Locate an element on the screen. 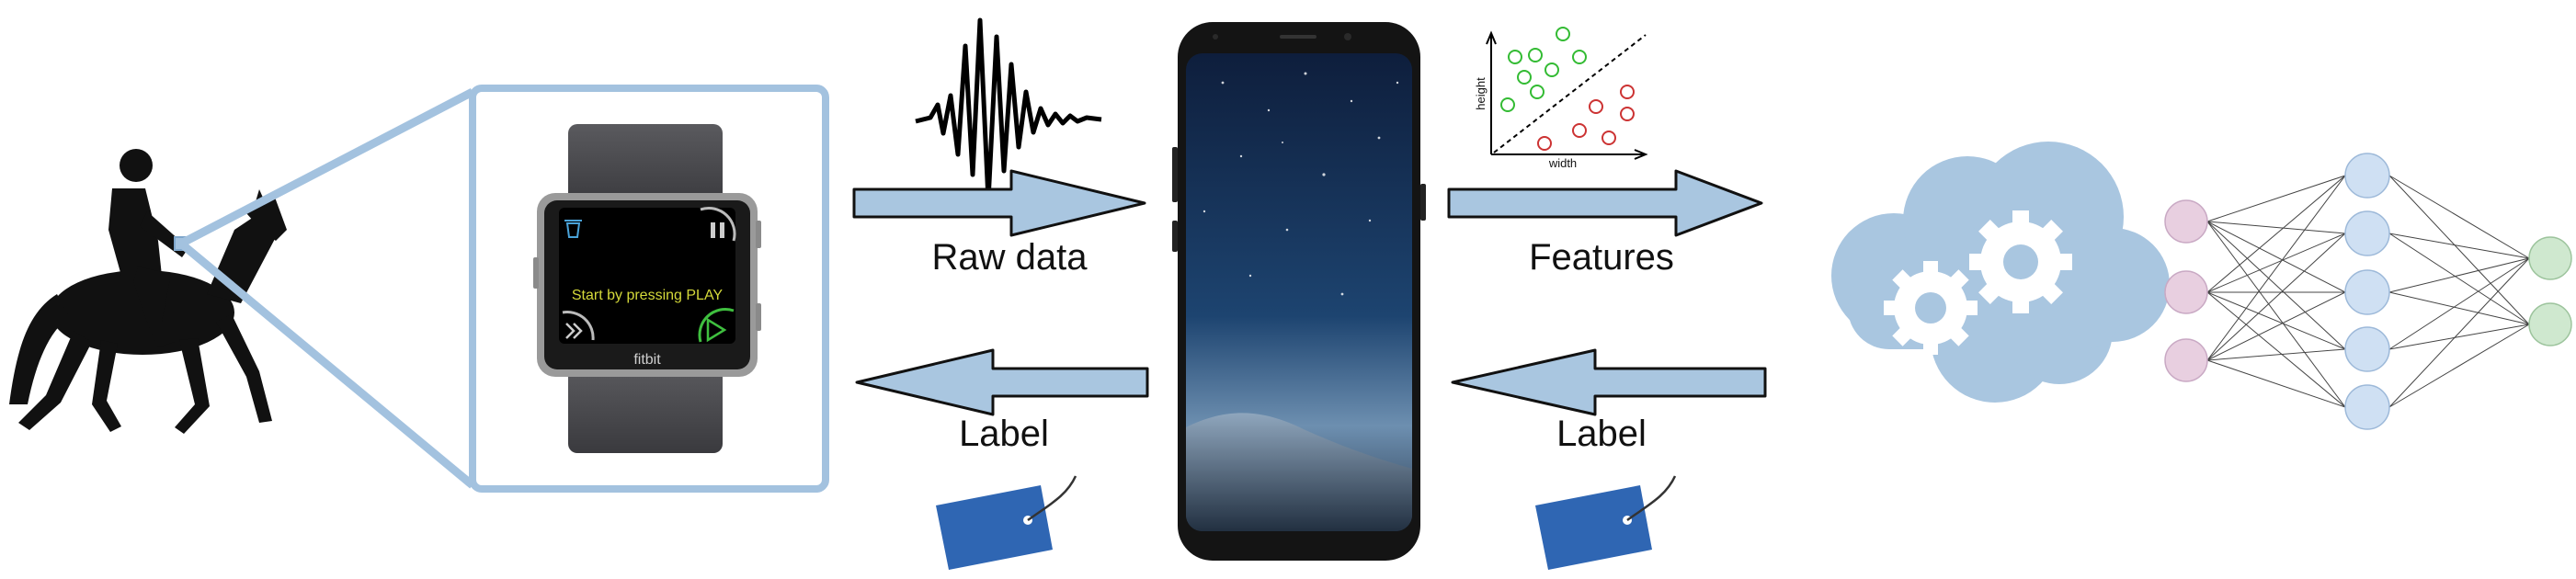  pause-icon is located at coordinates (718, 224).